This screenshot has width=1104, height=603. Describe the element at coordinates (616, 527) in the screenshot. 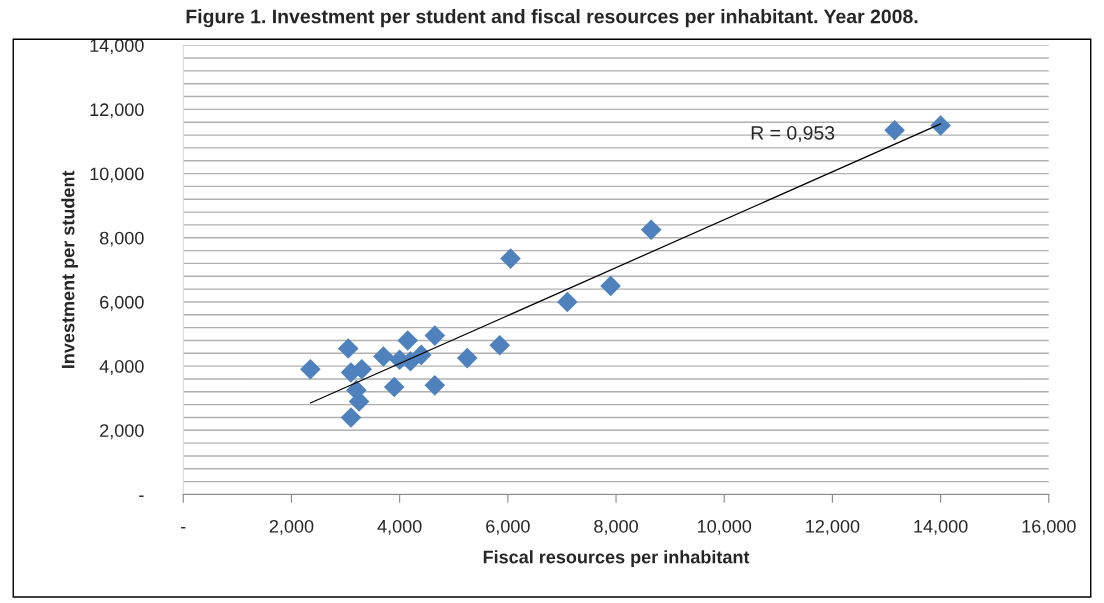

I see `x-tick-label: 8,000` at that location.